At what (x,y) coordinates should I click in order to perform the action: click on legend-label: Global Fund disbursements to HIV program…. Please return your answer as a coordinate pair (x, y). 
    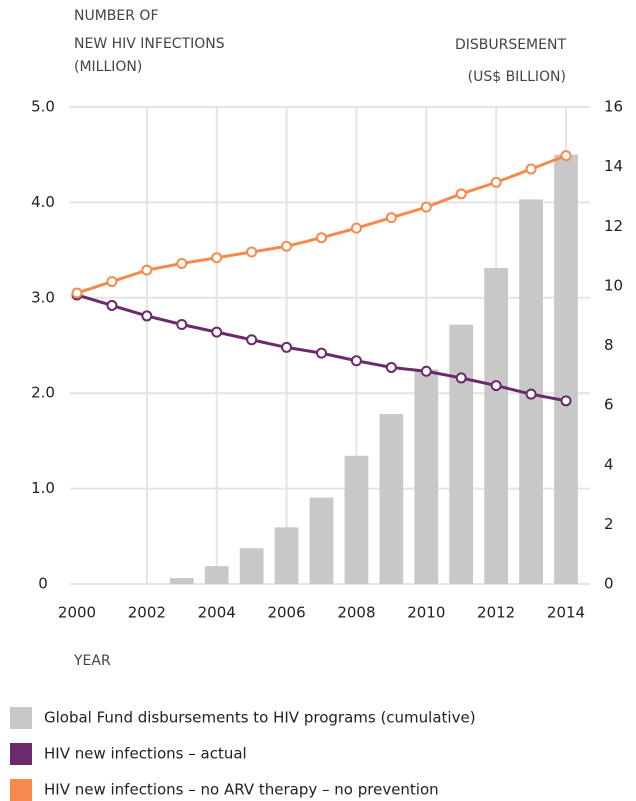
    Looking at the image, I should click on (260, 718).